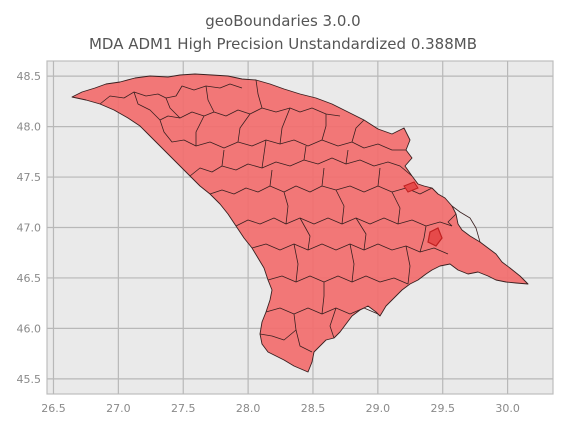 The height and width of the screenshot is (433, 566). I want to click on x-tick-label: 28.0, so click(248, 408).